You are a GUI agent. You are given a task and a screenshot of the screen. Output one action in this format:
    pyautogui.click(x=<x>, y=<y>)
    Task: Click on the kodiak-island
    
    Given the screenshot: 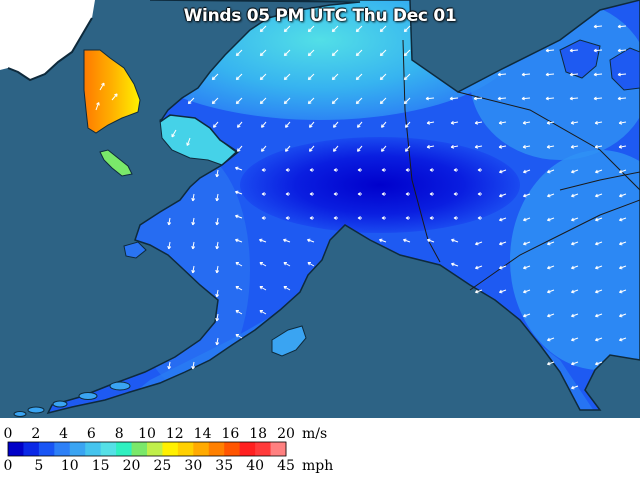 What is the action you would take?
    pyautogui.click(x=289, y=341)
    